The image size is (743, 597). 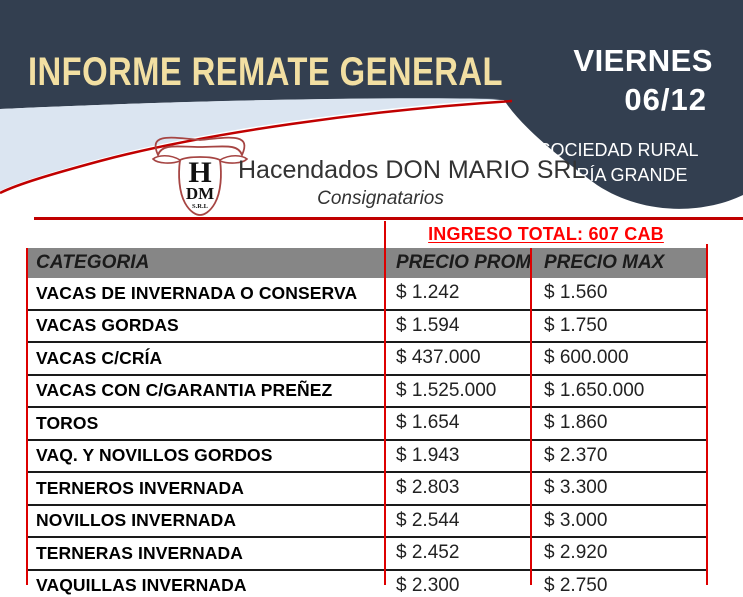 I want to click on cell-precio-max: $ 3.000, so click(x=576, y=520).